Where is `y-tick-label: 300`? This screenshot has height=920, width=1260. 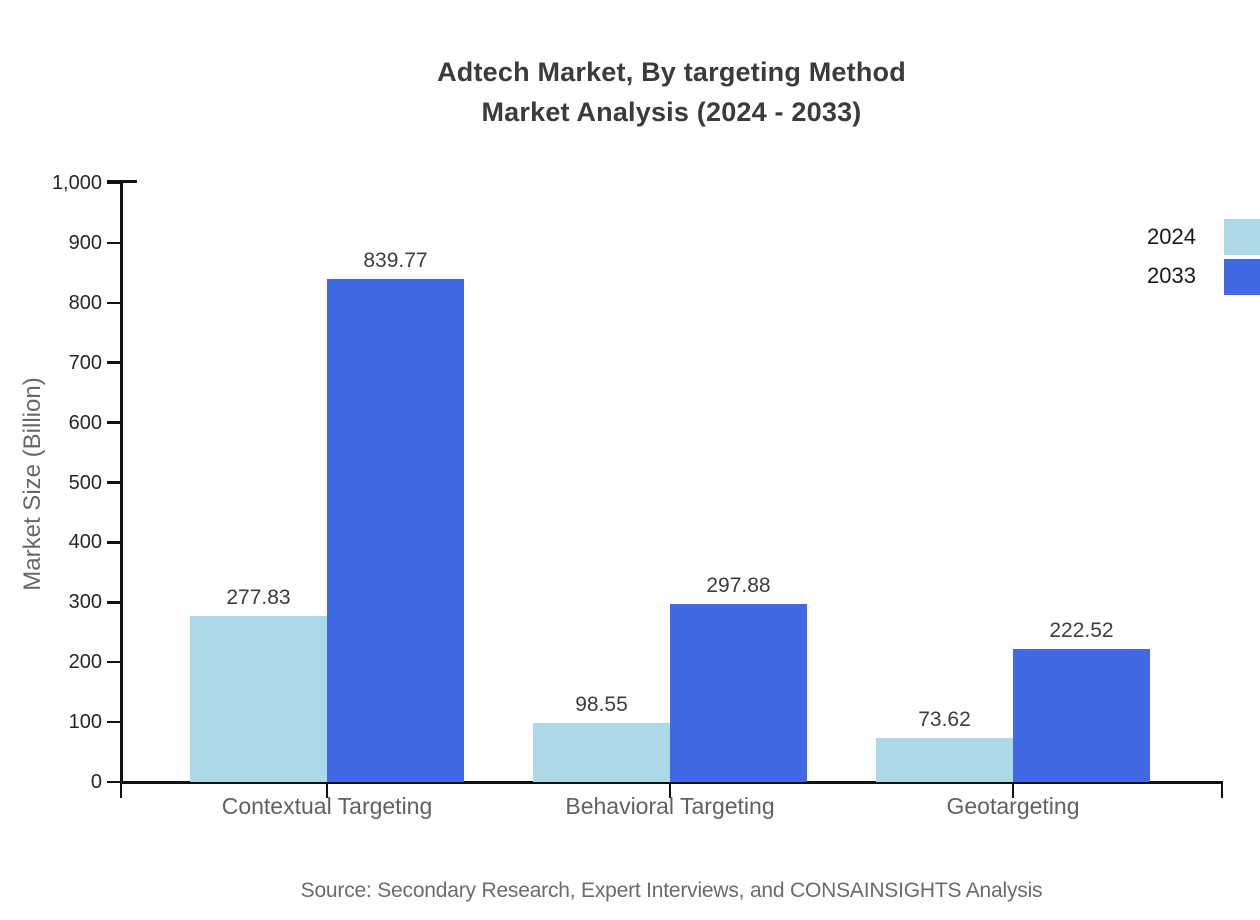
y-tick-label: 300 is located at coordinates (85, 602).